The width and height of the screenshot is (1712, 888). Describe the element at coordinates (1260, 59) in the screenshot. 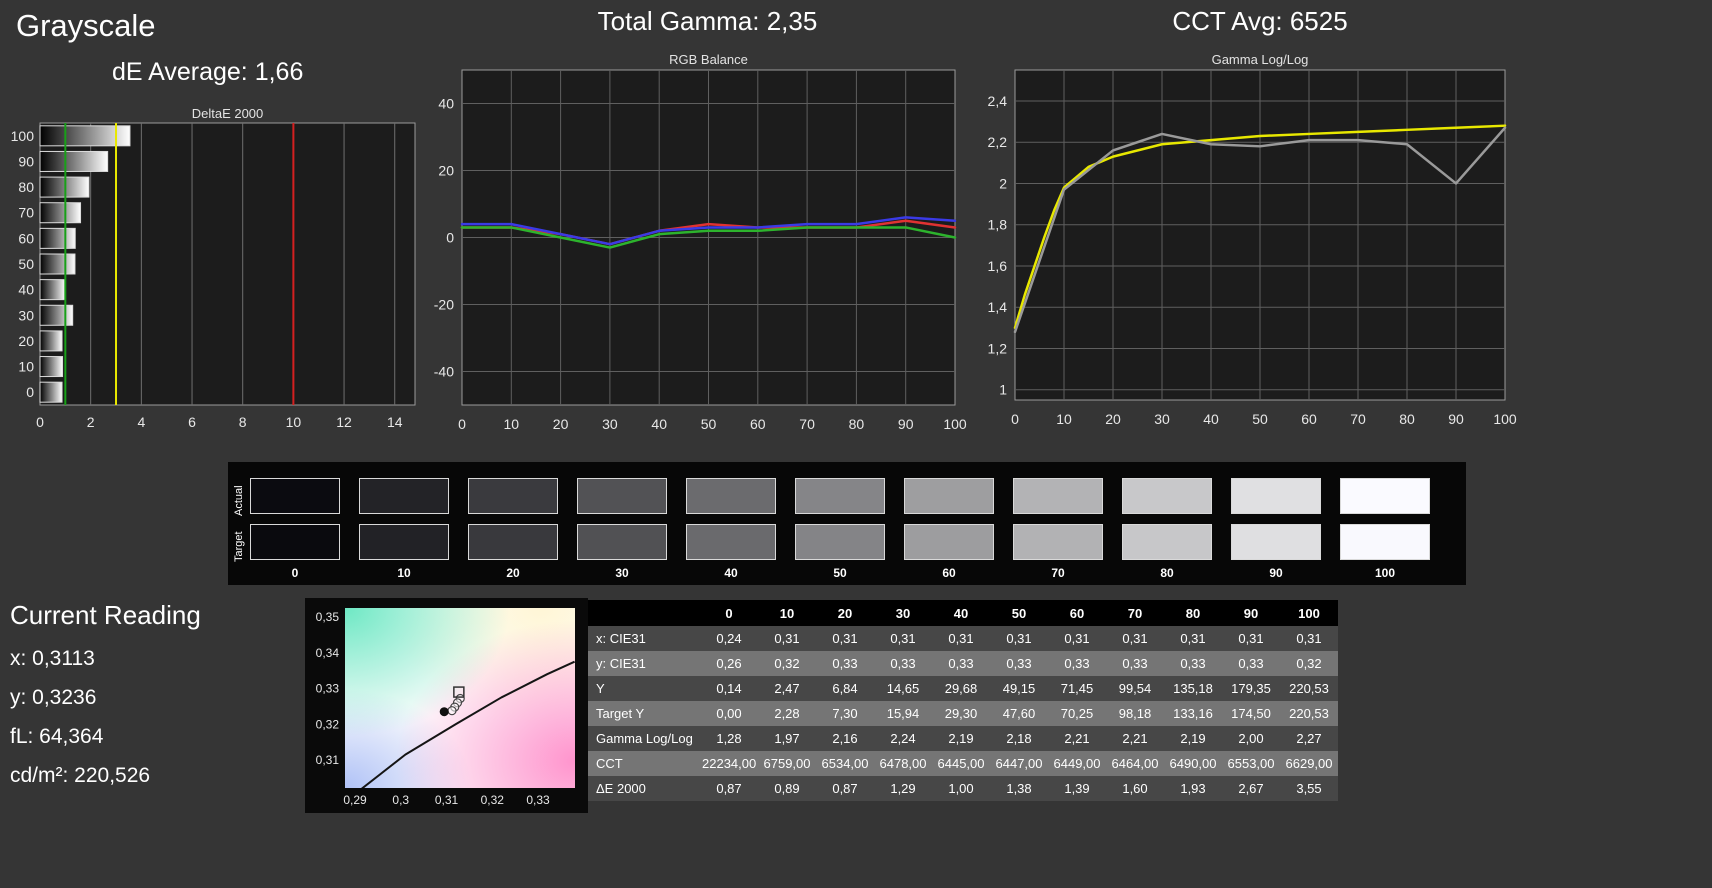

I see `gamma-chart-title: Gamma Log/Log` at that location.